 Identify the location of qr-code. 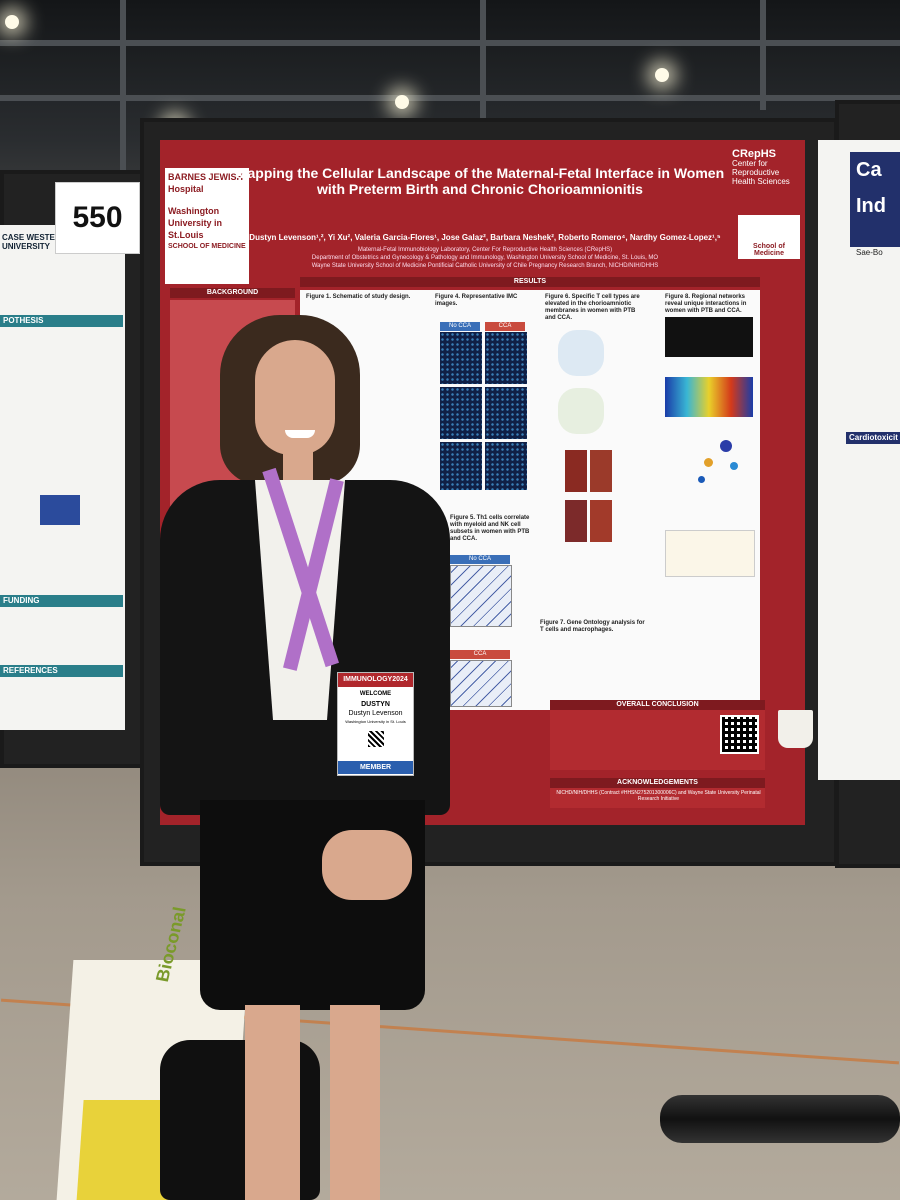
(739, 734).